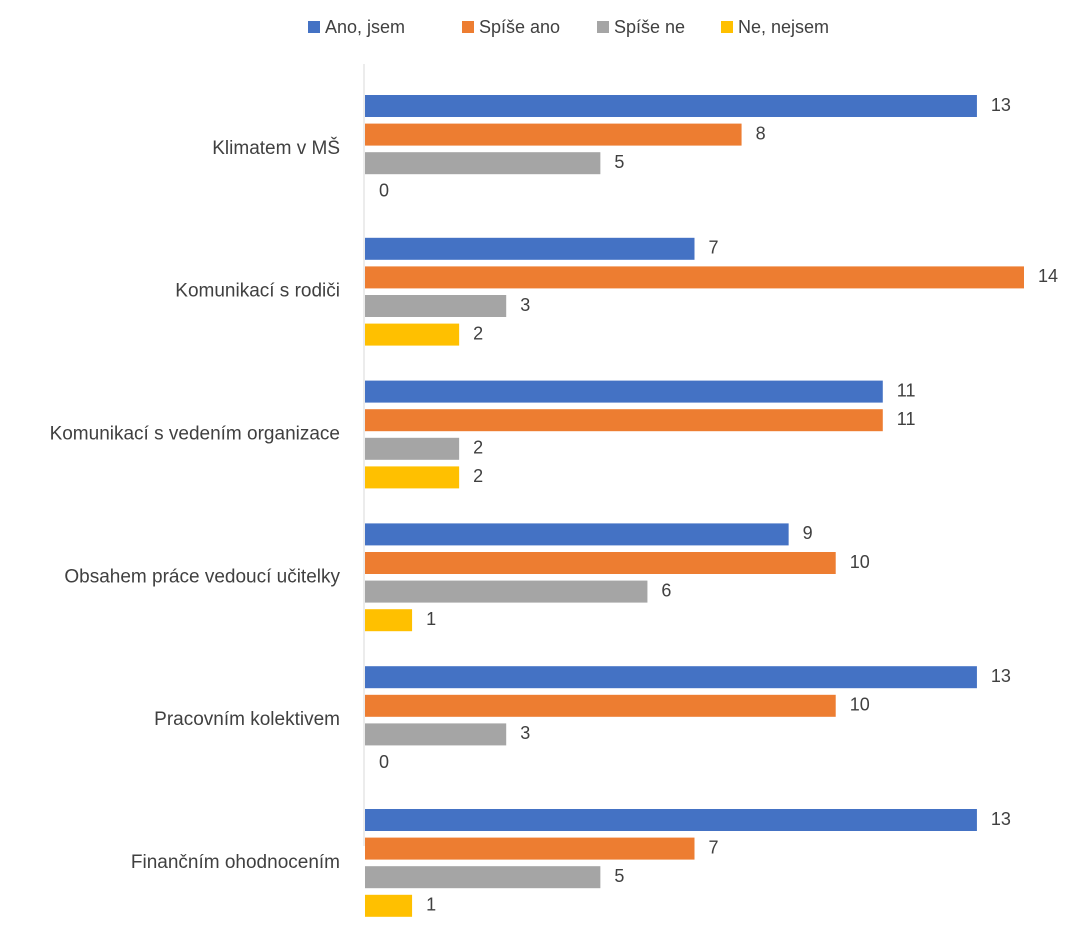 This screenshot has height=926, width=1067. I want to click on legend-item: Spíše ano, so click(511, 27).